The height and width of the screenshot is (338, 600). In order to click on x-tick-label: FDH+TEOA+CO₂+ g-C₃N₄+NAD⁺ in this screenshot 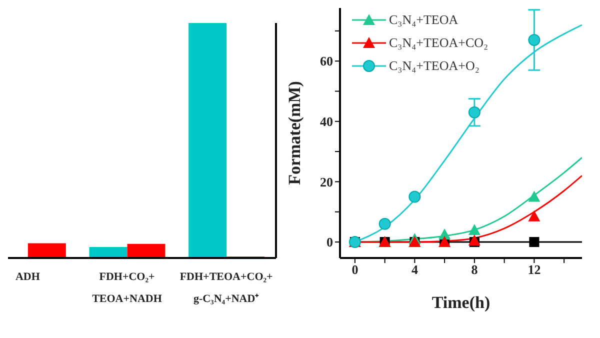, I will do `click(226, 288)`.